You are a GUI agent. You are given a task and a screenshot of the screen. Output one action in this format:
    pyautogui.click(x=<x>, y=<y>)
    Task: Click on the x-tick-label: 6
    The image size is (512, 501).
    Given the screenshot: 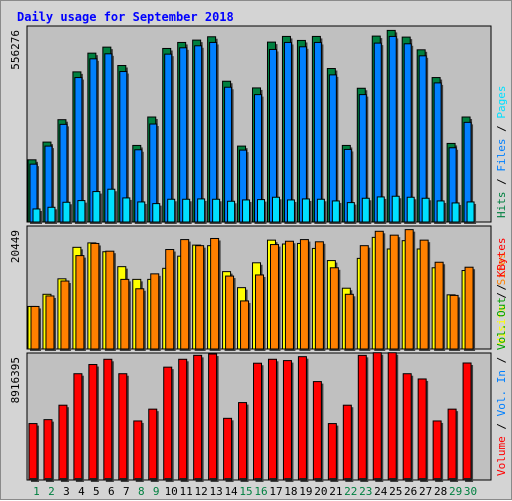 What is the action you would take?
    pyautogui.click(x=111, y=491)
    